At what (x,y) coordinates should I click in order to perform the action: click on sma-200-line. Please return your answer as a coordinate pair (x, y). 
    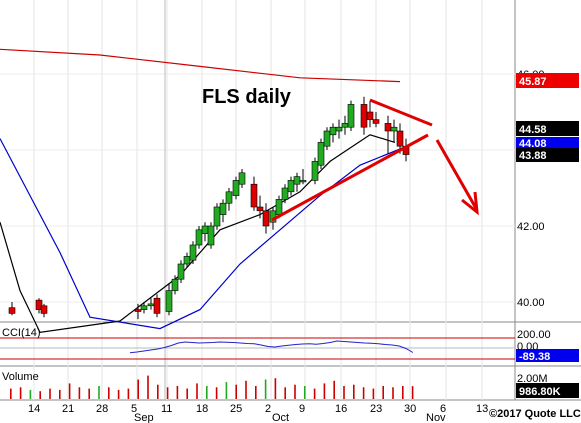
    Looking at the image, I should click on (200, 65).